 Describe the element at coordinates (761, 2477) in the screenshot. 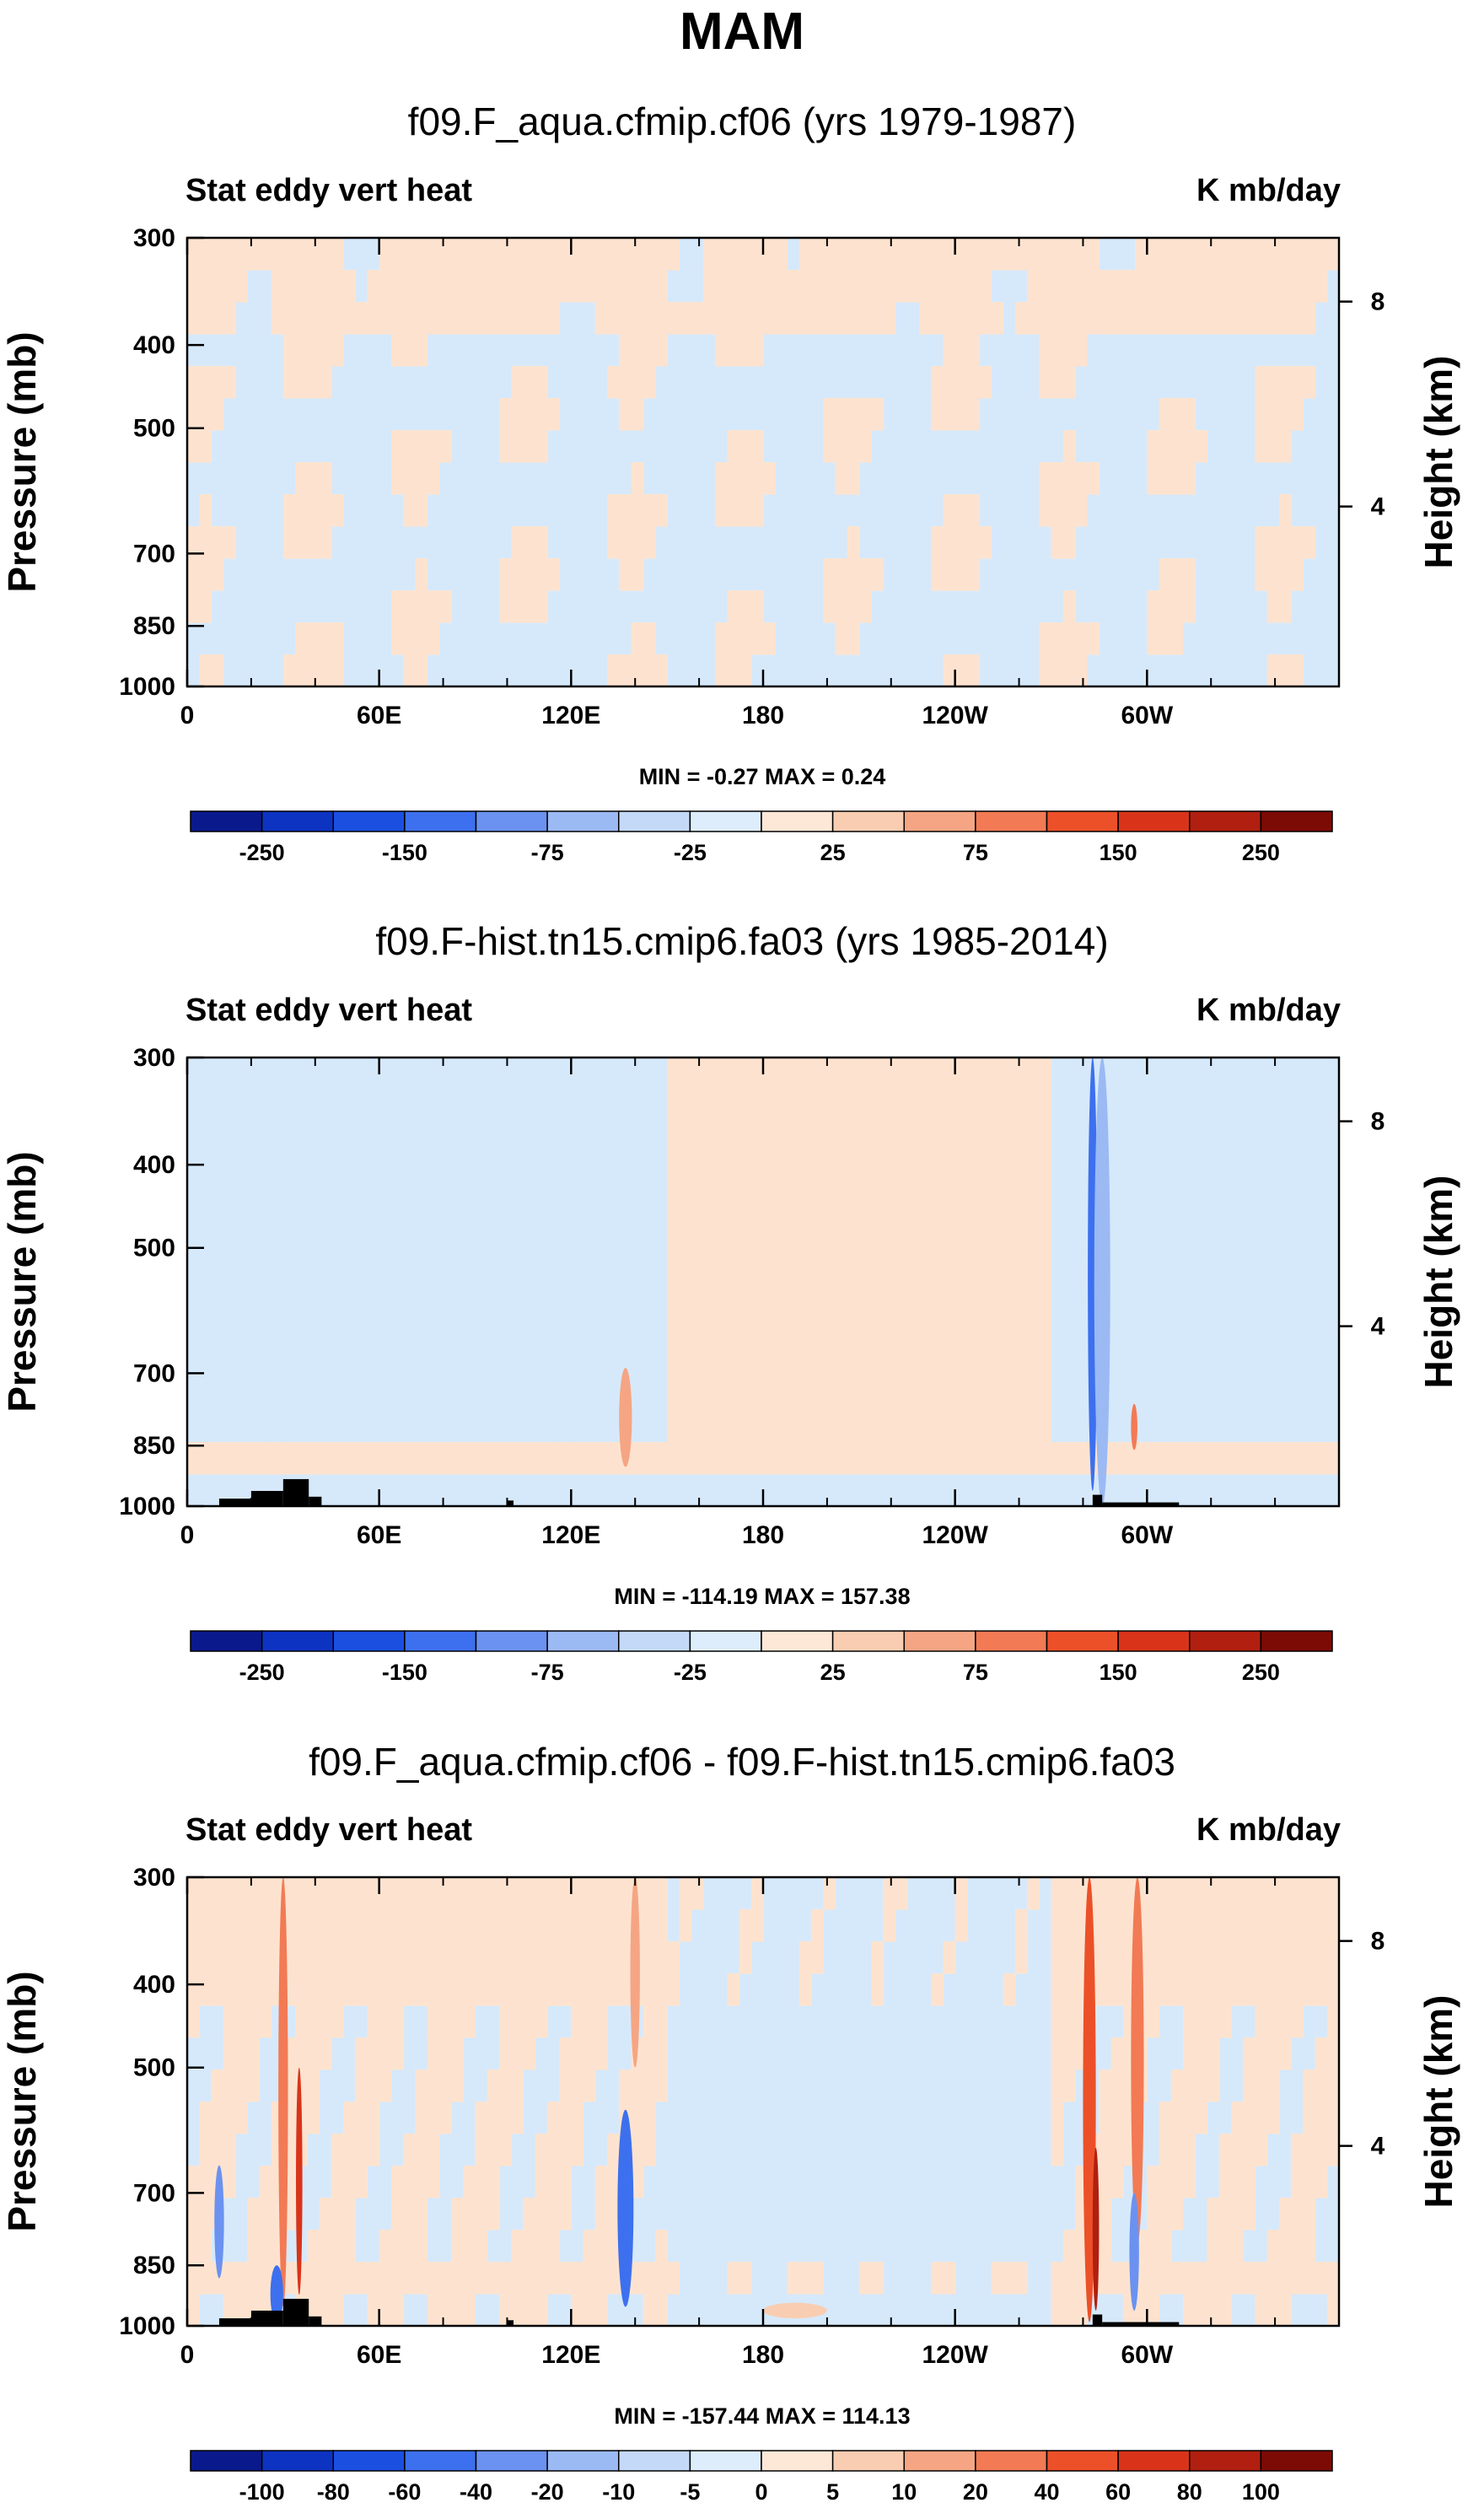

I see `panel-3-colorbar: -100 -80 -60 -40 -20 -10 -5 0 5 10 20 40 60 80 100` at that location.